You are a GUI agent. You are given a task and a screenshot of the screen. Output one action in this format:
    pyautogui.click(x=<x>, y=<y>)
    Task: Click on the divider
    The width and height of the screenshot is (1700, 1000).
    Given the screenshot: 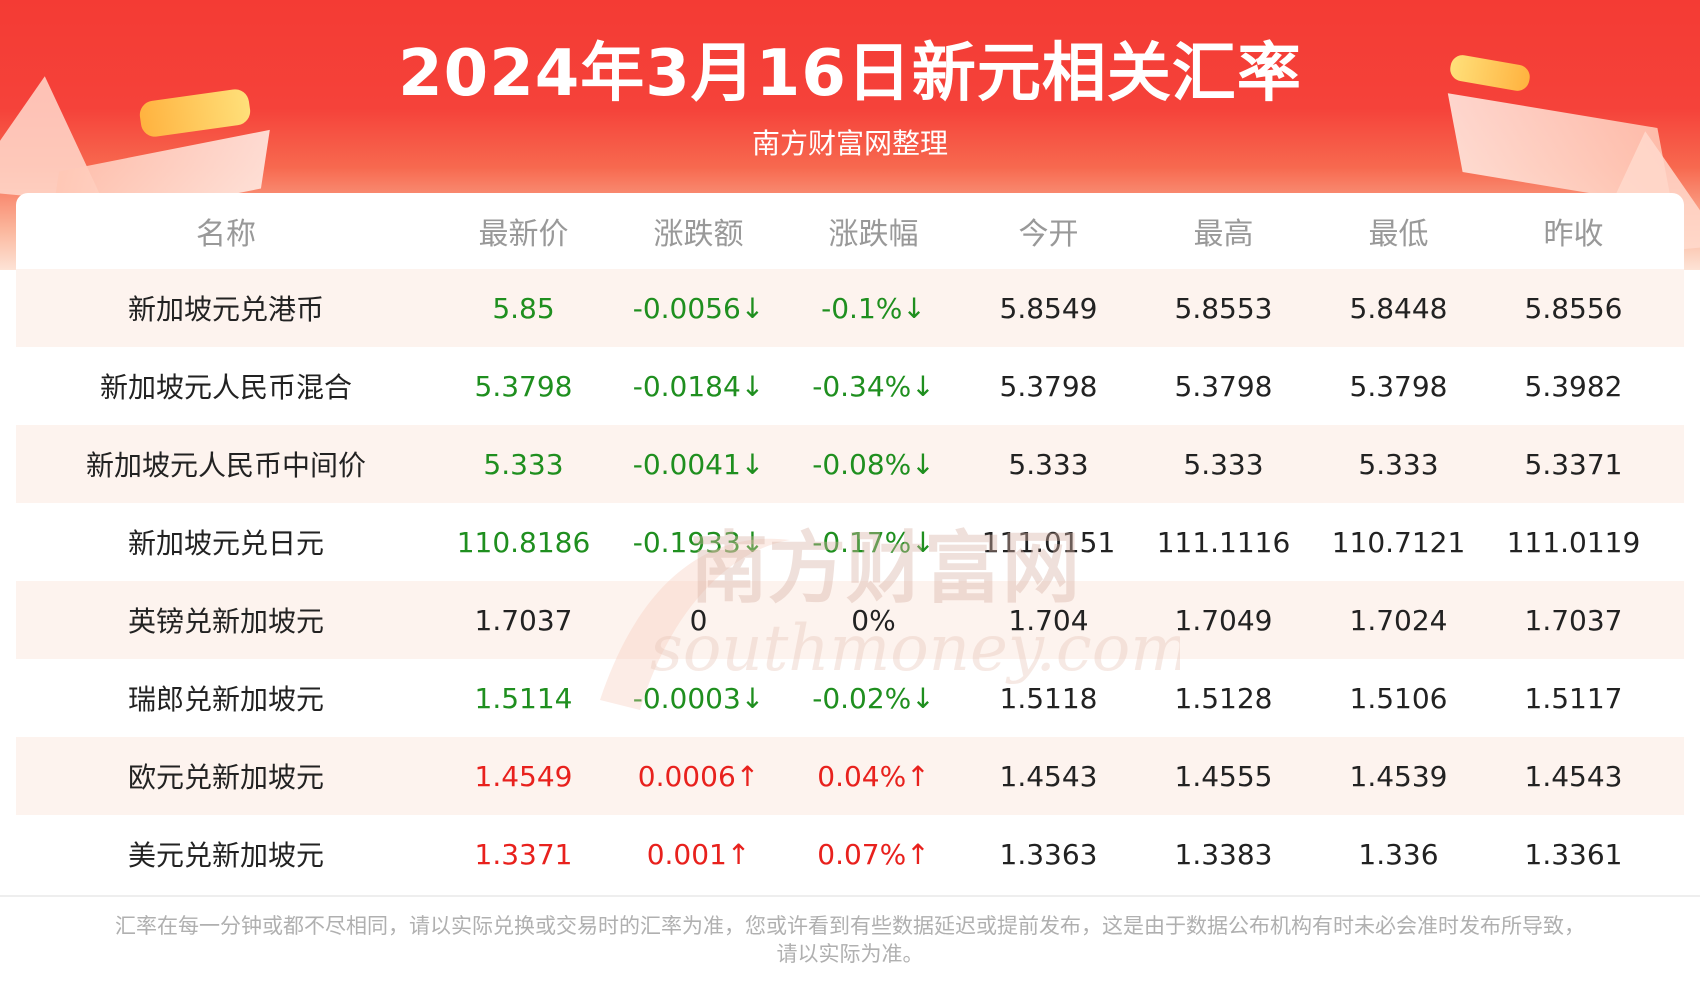 What is the action you would take?
    pyautogui.click(x=850, y=896)
    